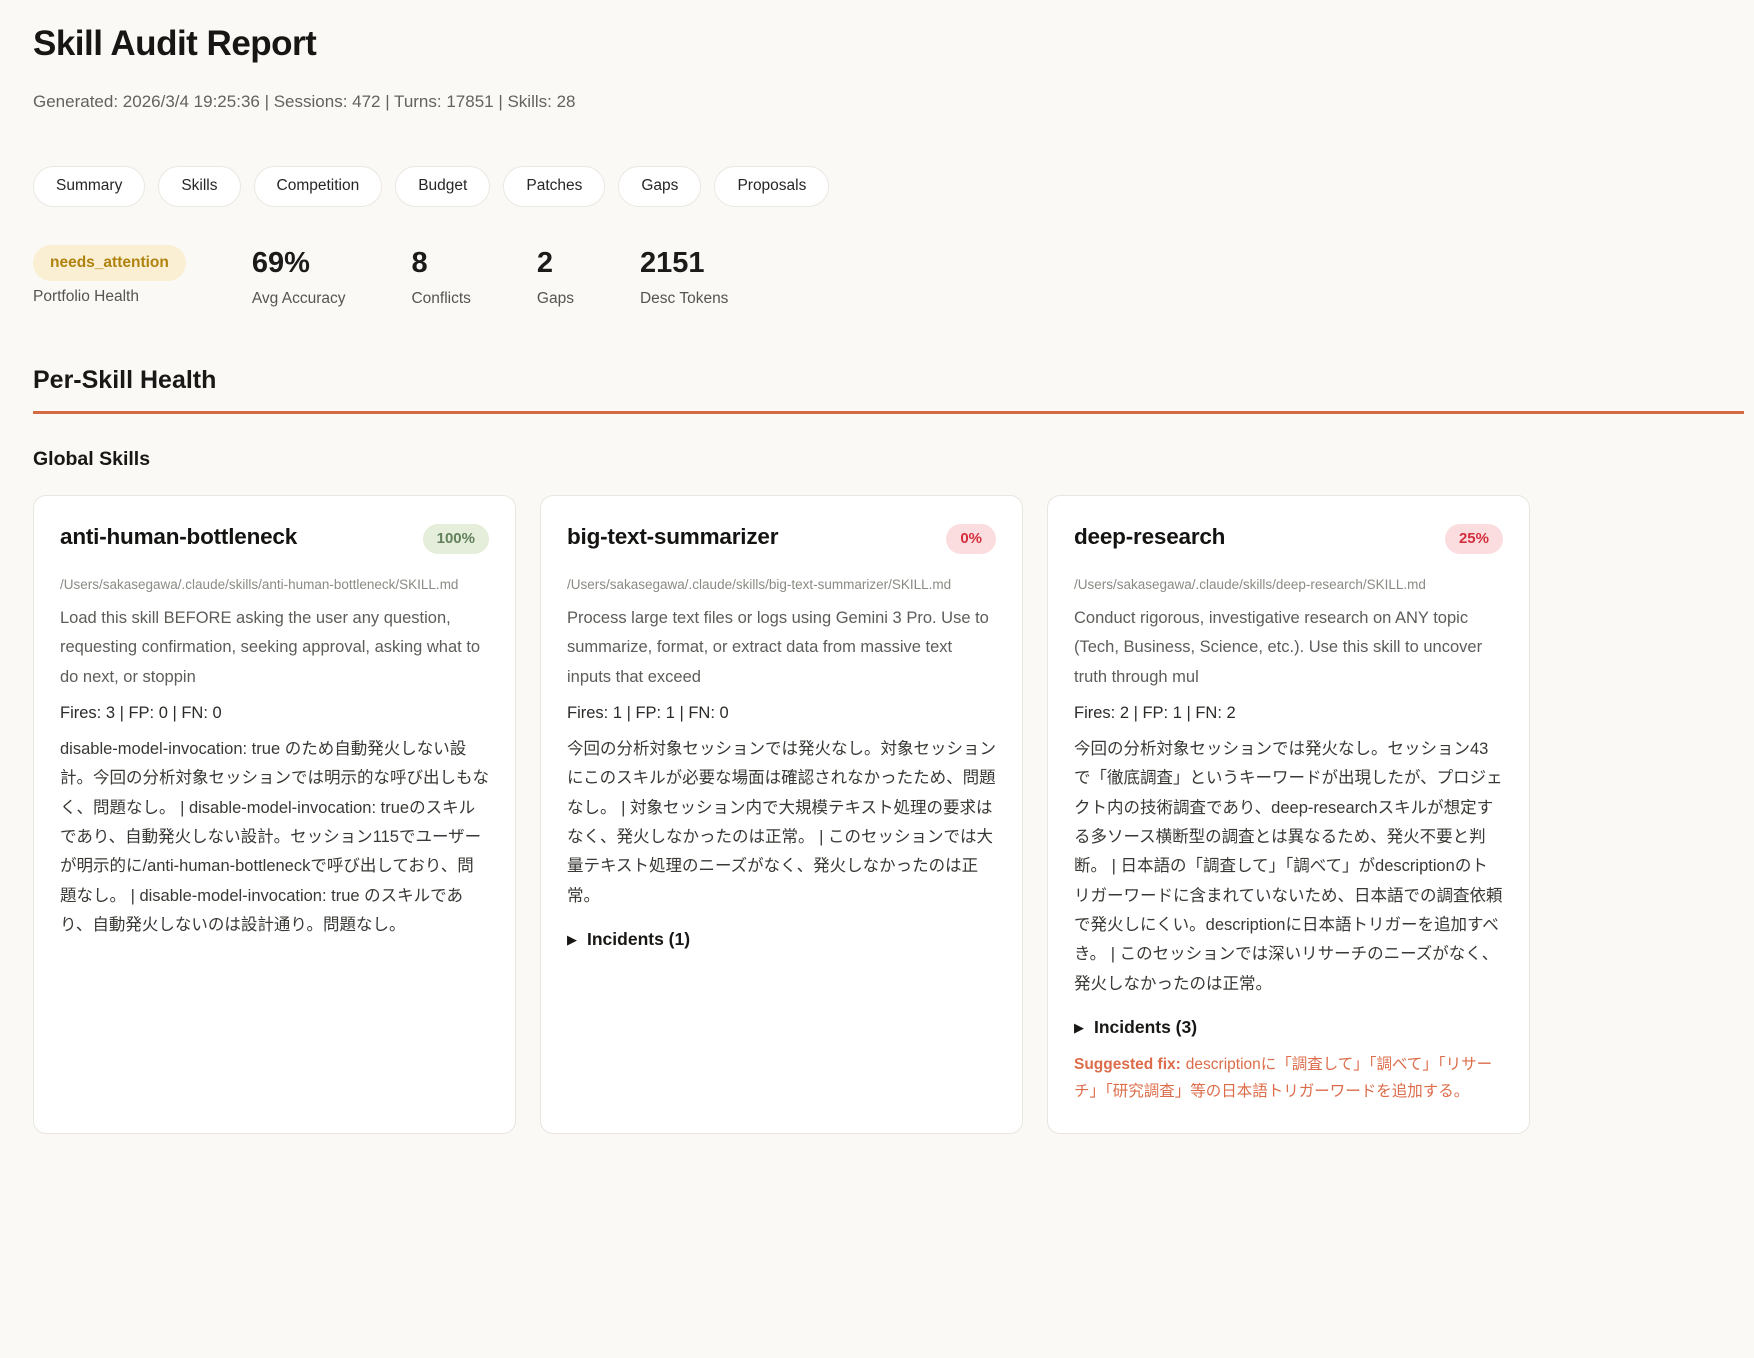 The height and width of the screenshot is (1358, 1754). Describe the element at coordinates (109, 263) in the screenshot. I see `portfolio-health-badge: needs_attention` at that location.